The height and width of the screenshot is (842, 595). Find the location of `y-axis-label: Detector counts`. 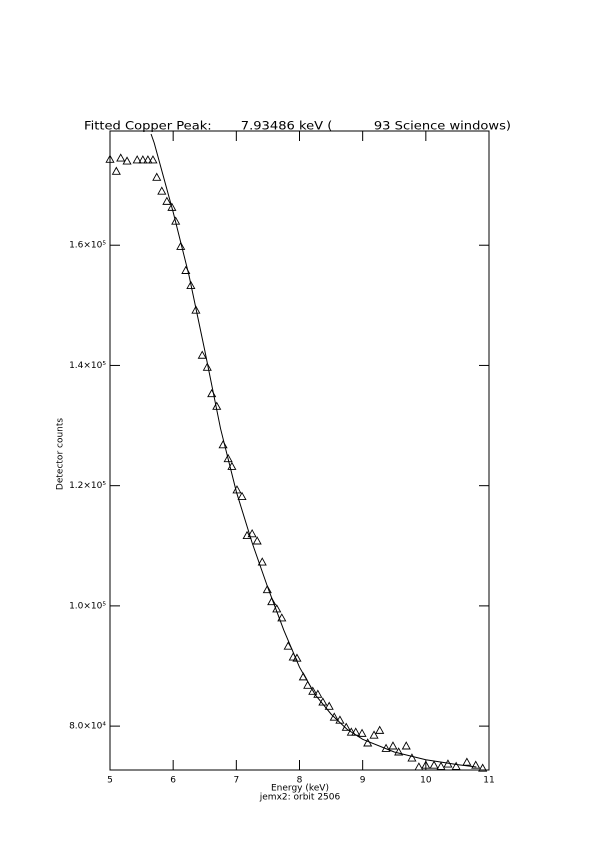

y-axis-label: Detector counts is located at coordinates (61, 454).